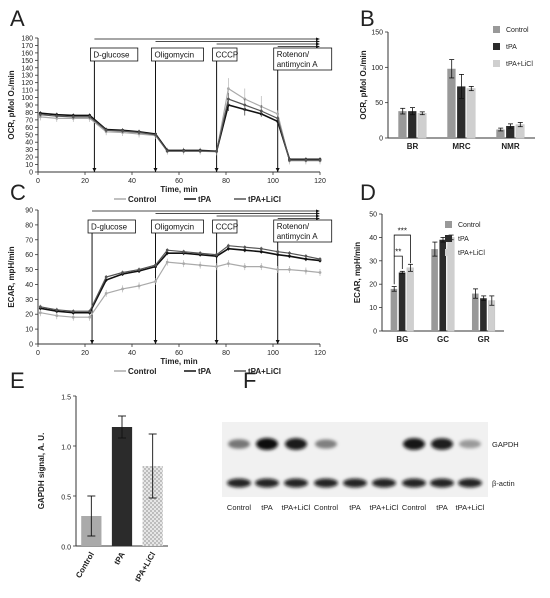 The width and height of the screenshot is (550, 598). Describe the element at coordinates (29, 270) in the screenshot. I see `y-tick-label: 50` at that location.